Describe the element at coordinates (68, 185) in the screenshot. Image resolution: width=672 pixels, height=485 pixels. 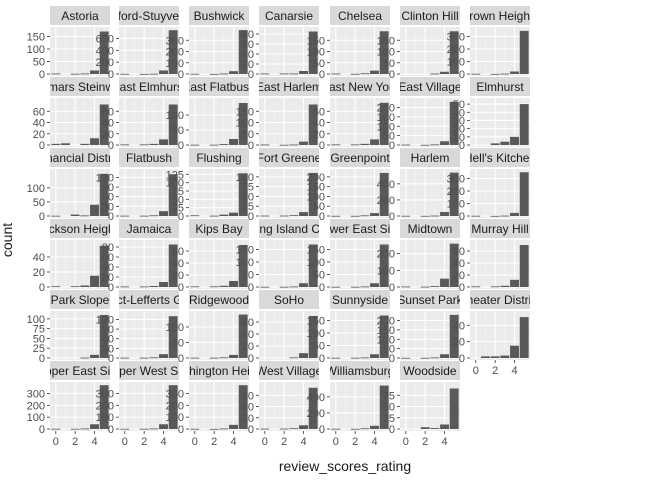
I see `facet-panel: Financial District 0 50 100` at that location.